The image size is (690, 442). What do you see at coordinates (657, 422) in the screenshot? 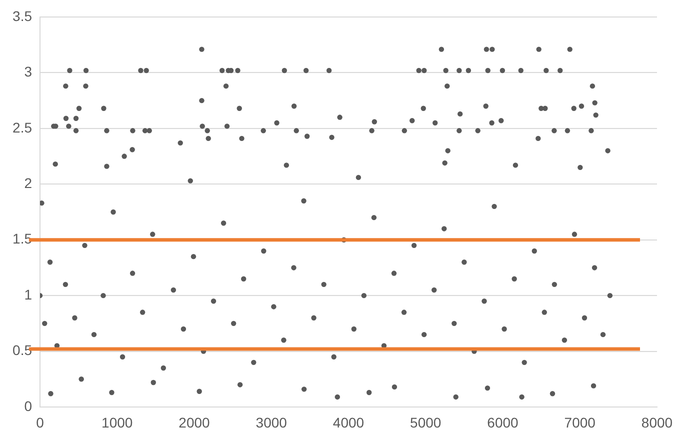
I see `x-tick-label: 8000` at bounding box center [657, 422].